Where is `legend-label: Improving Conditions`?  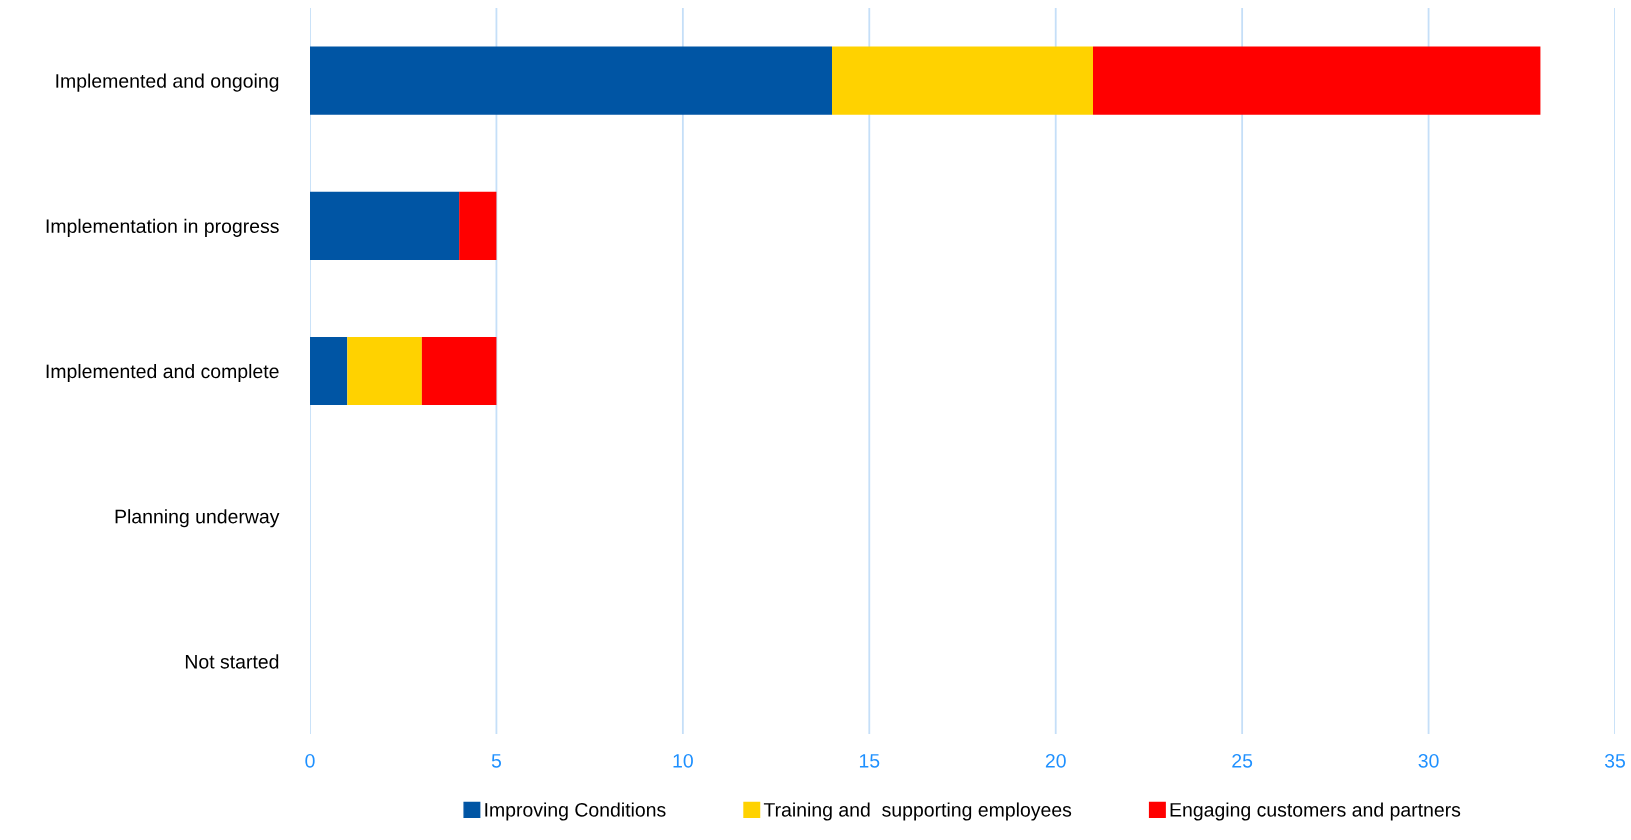
legend-label: Improving Conditions is located at coordinates (575, 811).